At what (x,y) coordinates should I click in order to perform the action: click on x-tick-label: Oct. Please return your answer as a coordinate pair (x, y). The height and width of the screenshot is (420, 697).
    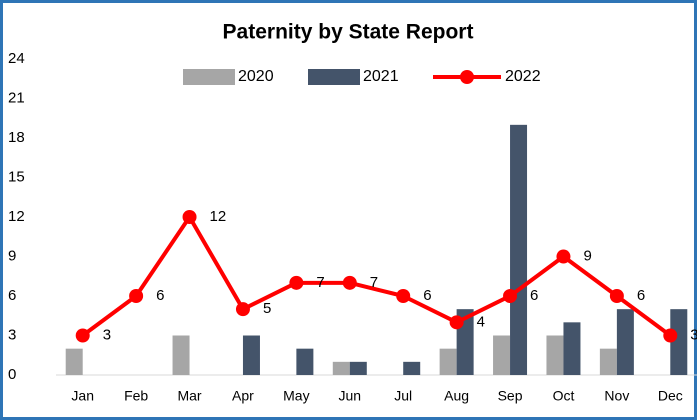
    Looking at the image, I should click on (564, 396).